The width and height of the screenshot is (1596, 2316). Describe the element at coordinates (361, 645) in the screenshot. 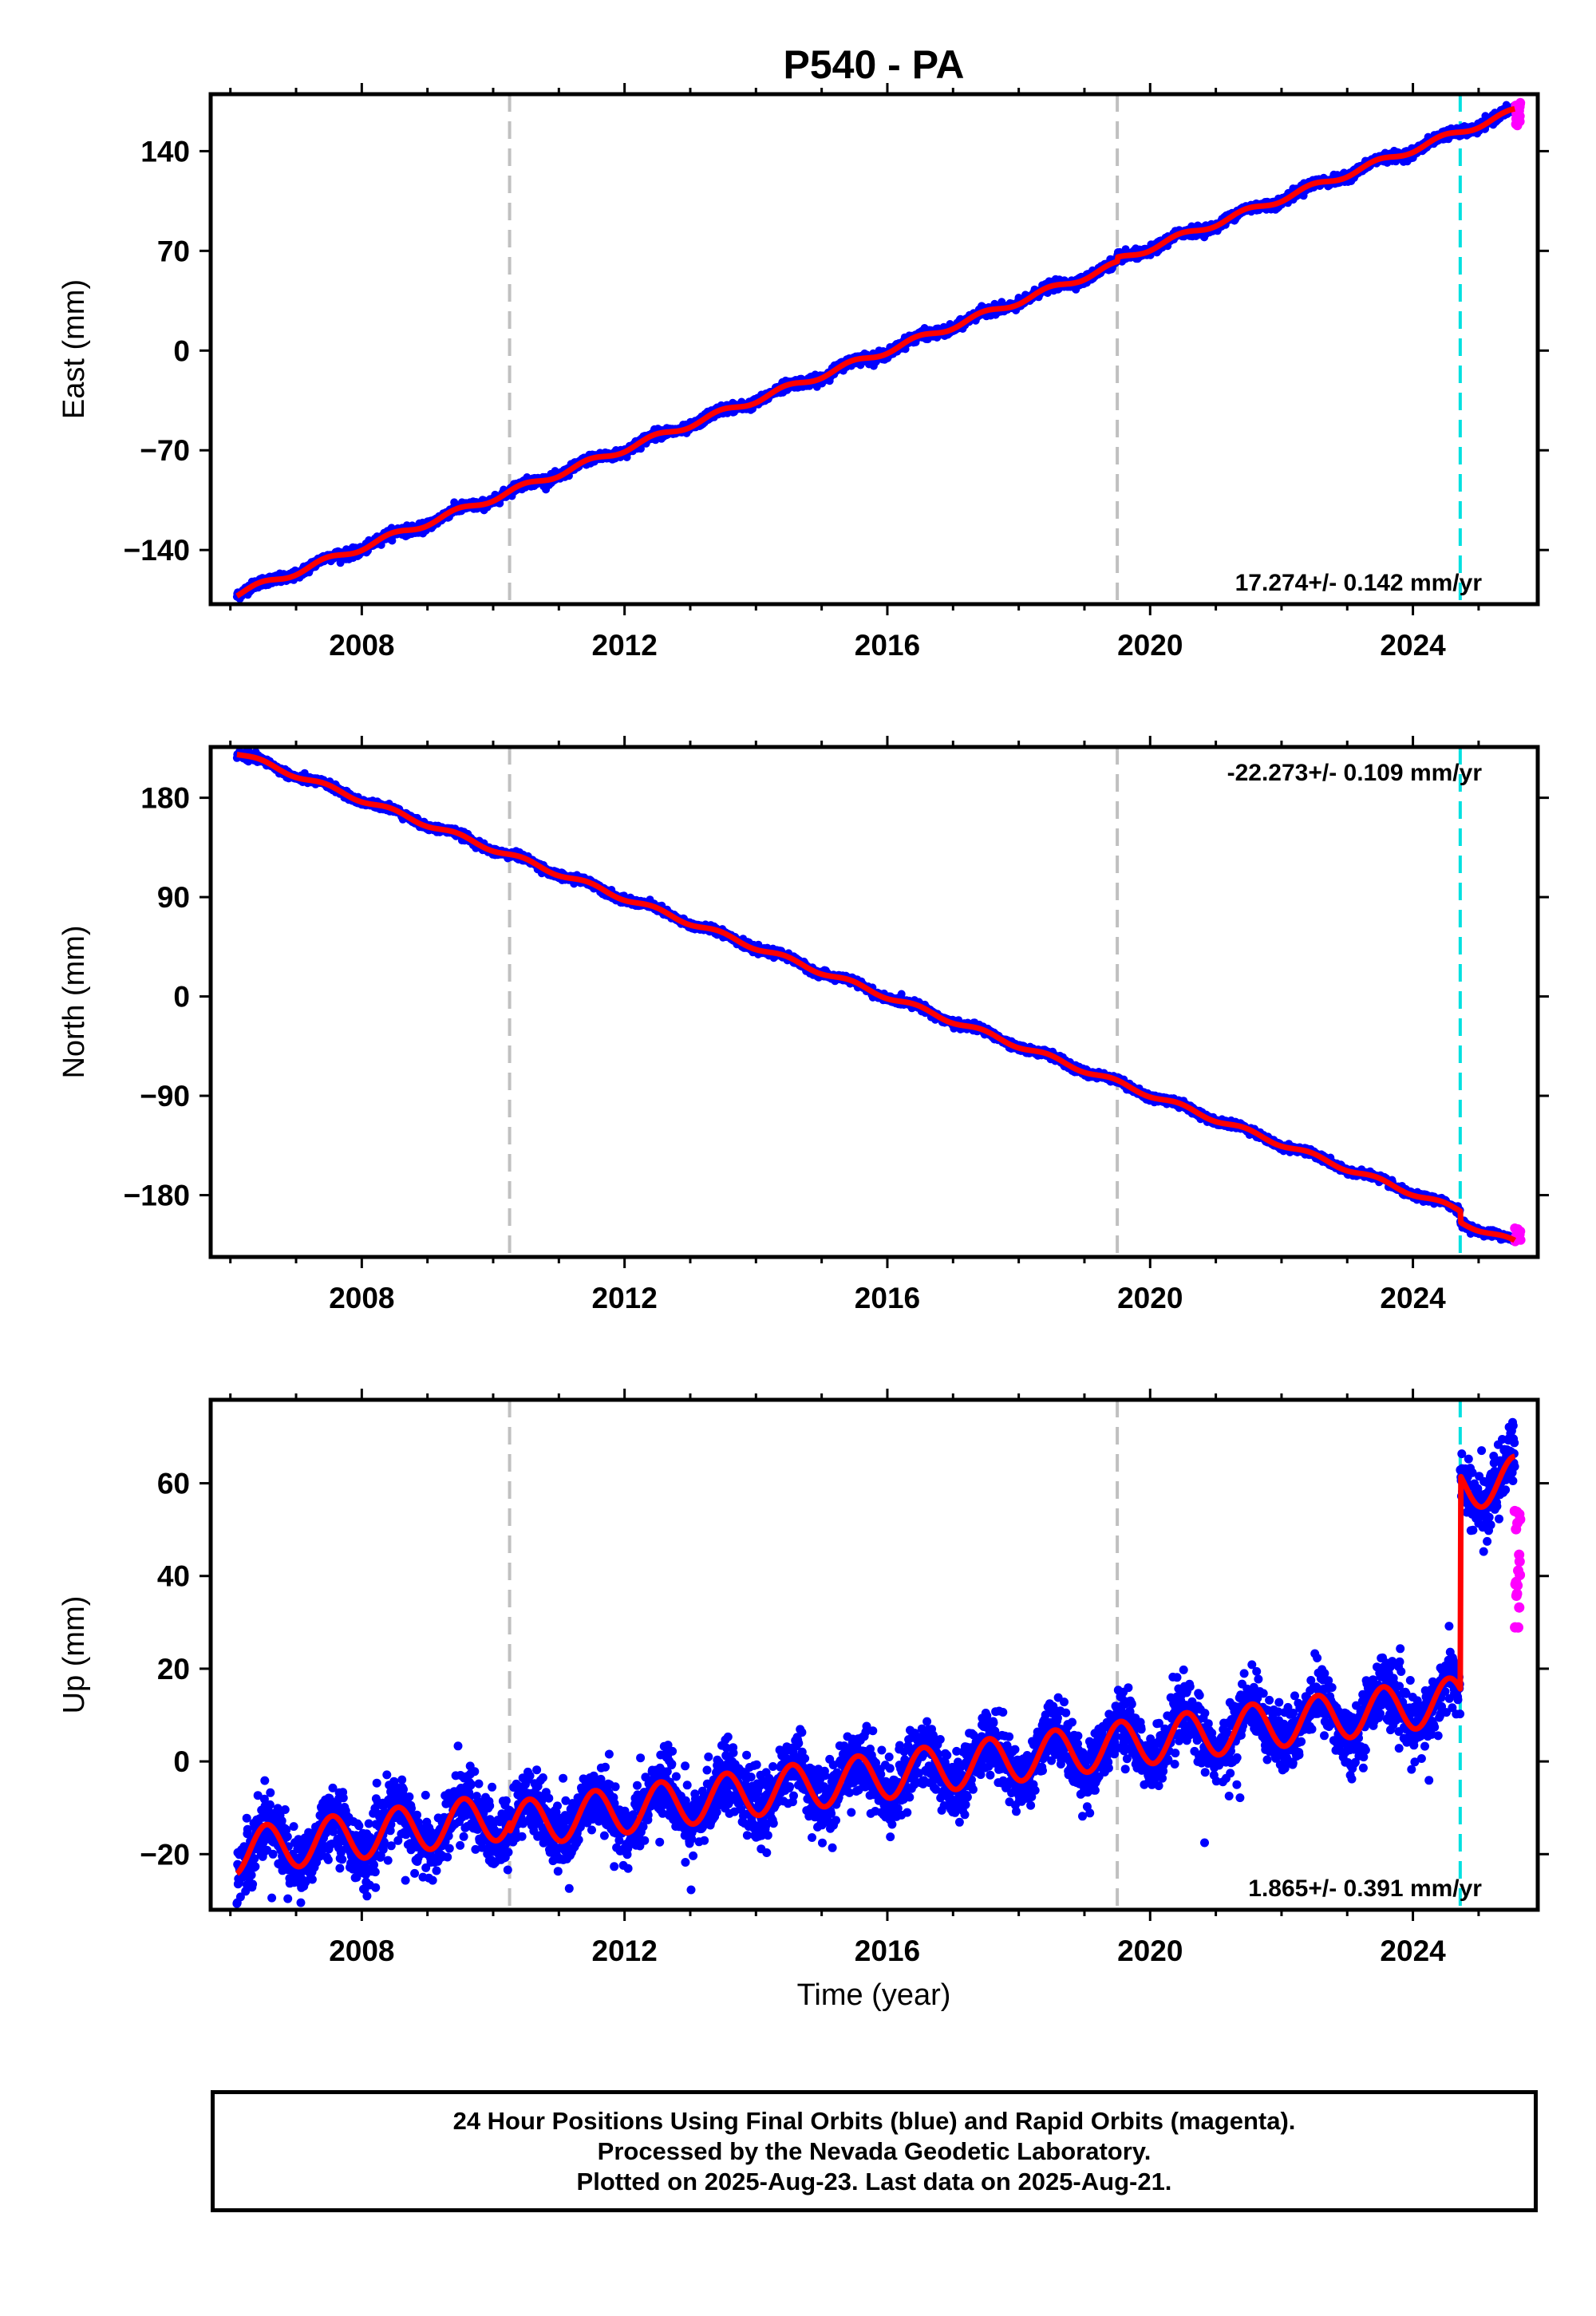

I see `x-tick-label: 2008` at that location.